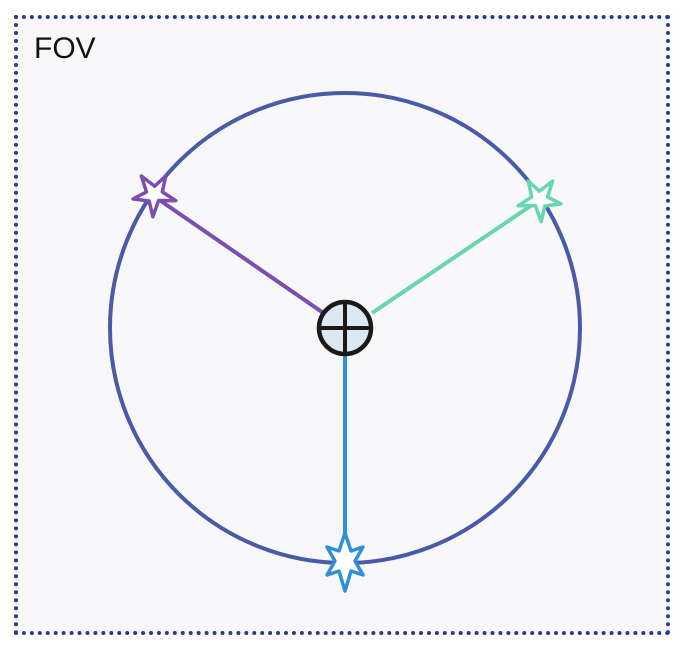 The height and width of the screenshot is (664, 696). What do you see at coordinates (345, 562) in the screenshot?
I see `blue-star-icon` at bounding box center [345, 562].